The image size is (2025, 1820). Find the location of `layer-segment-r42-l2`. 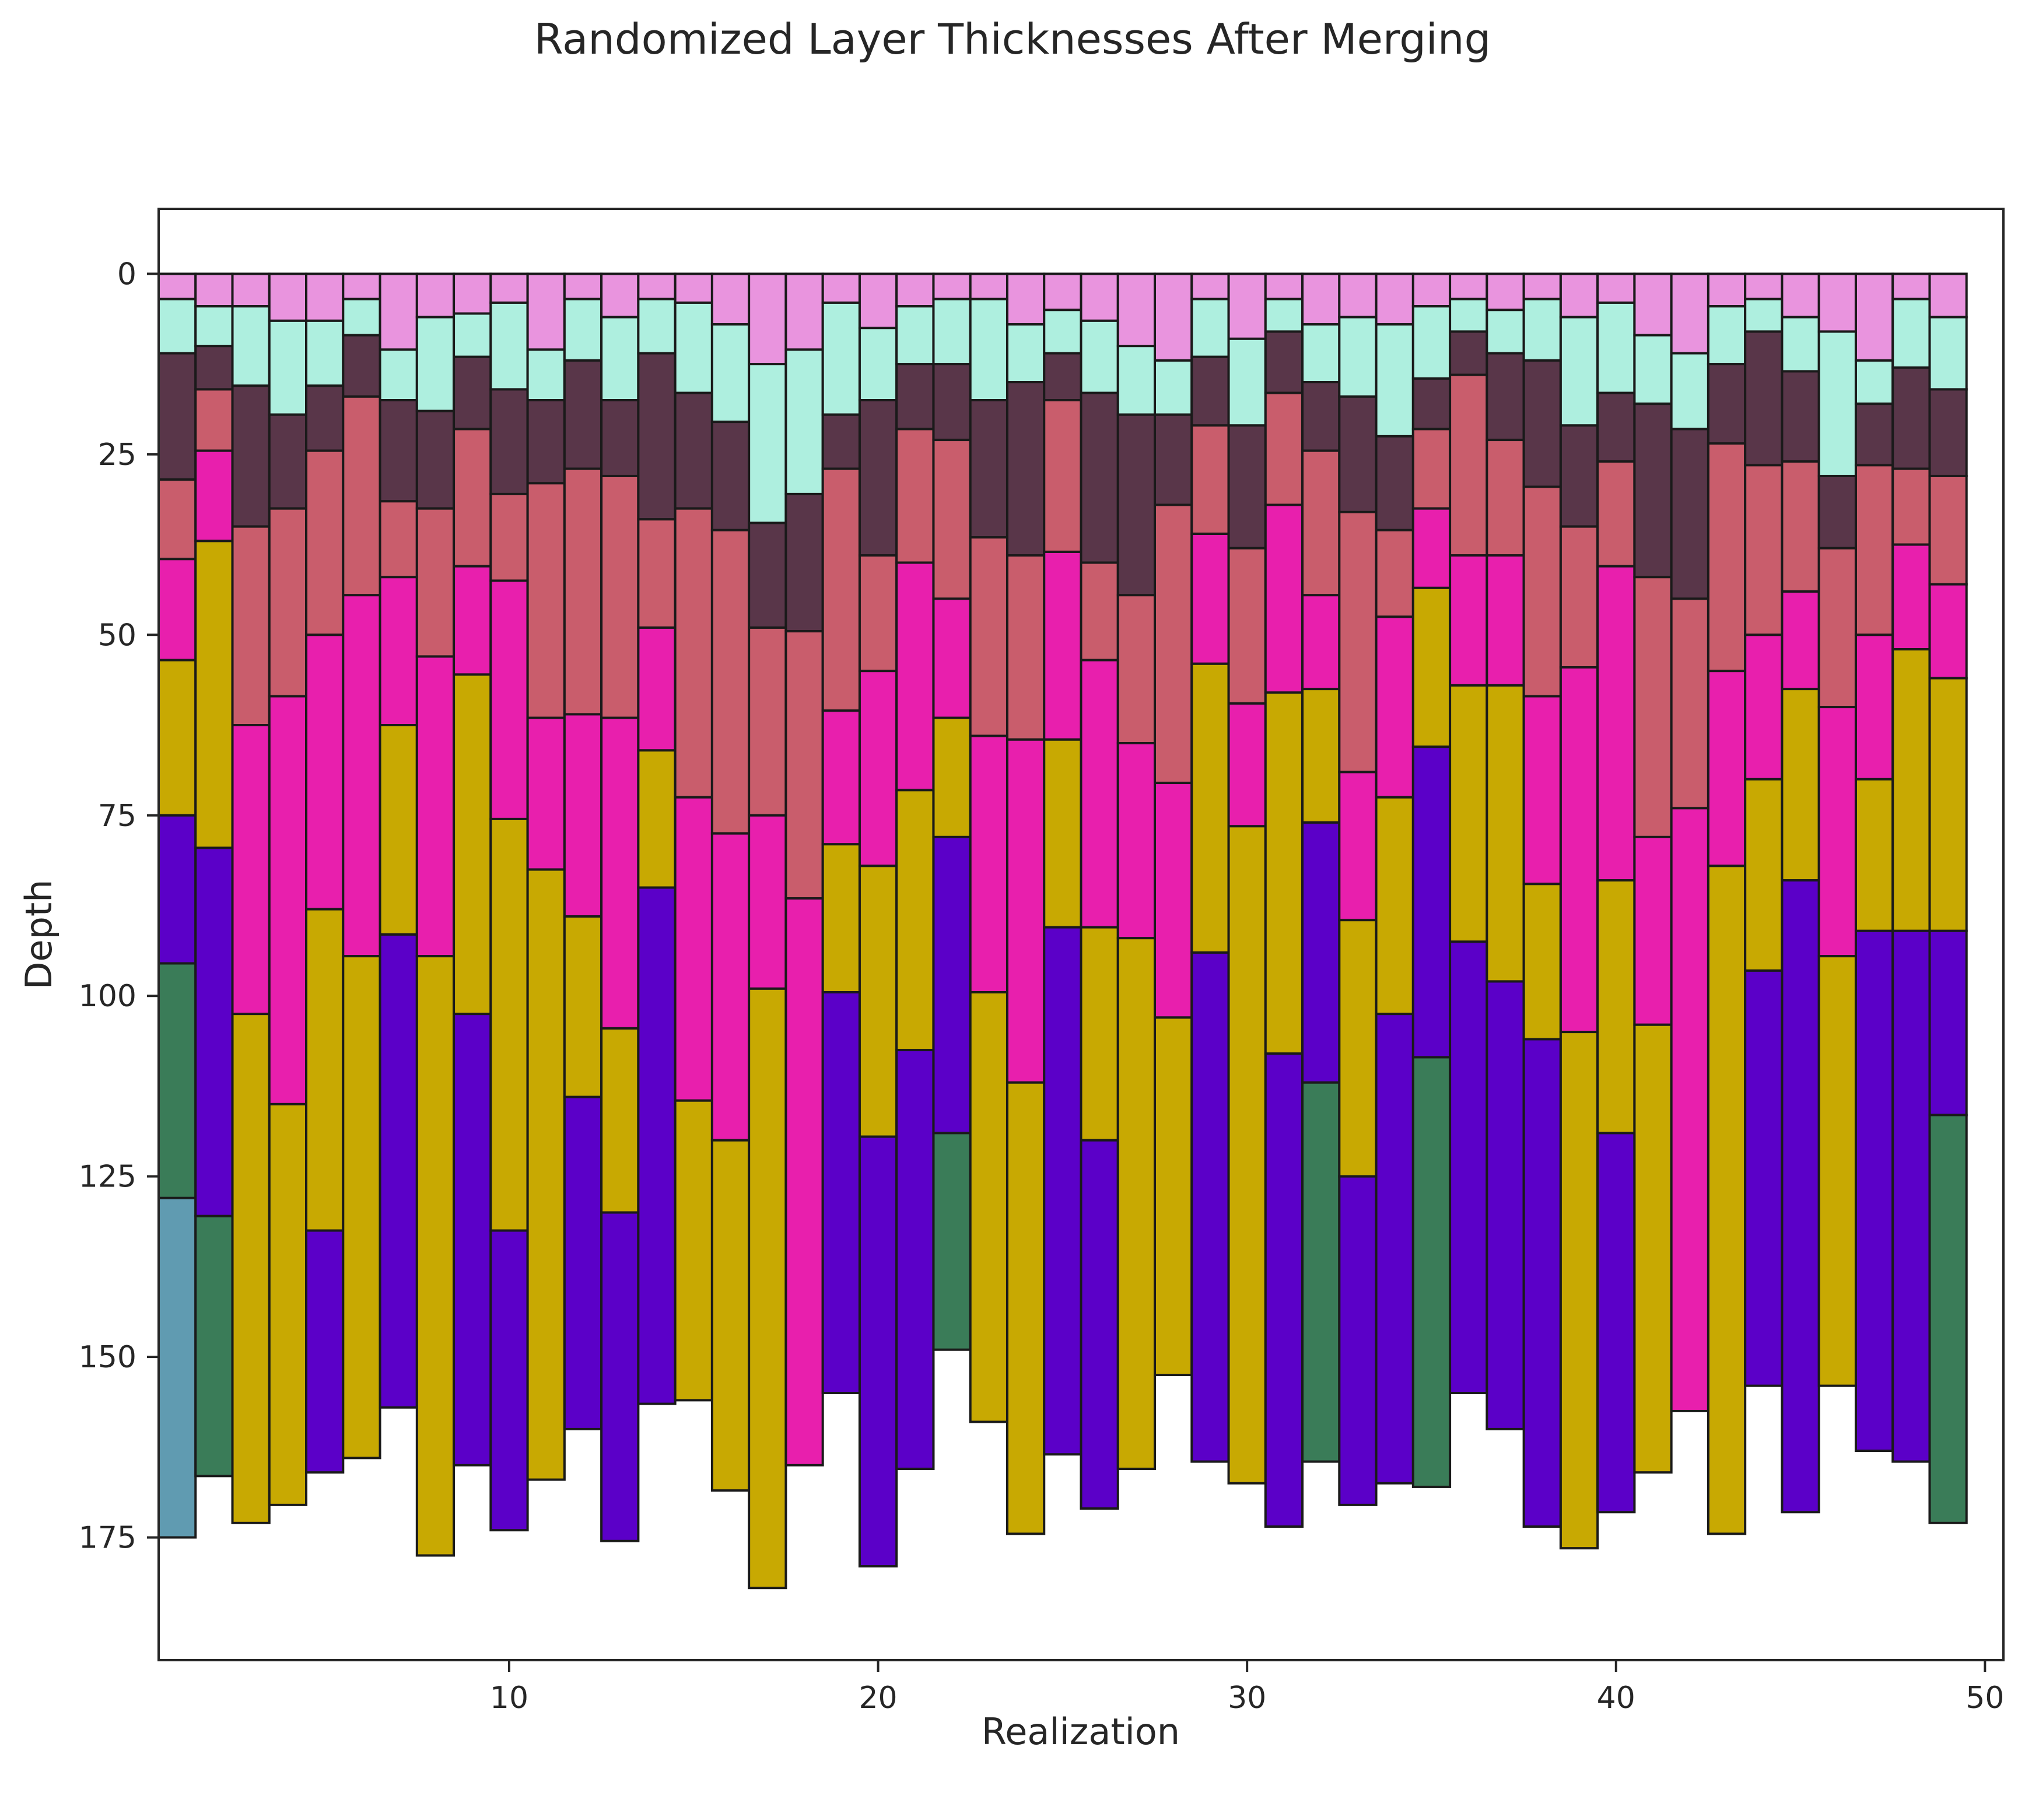

layer-segment-r42-l2 is located at coordinates (1689, 391).